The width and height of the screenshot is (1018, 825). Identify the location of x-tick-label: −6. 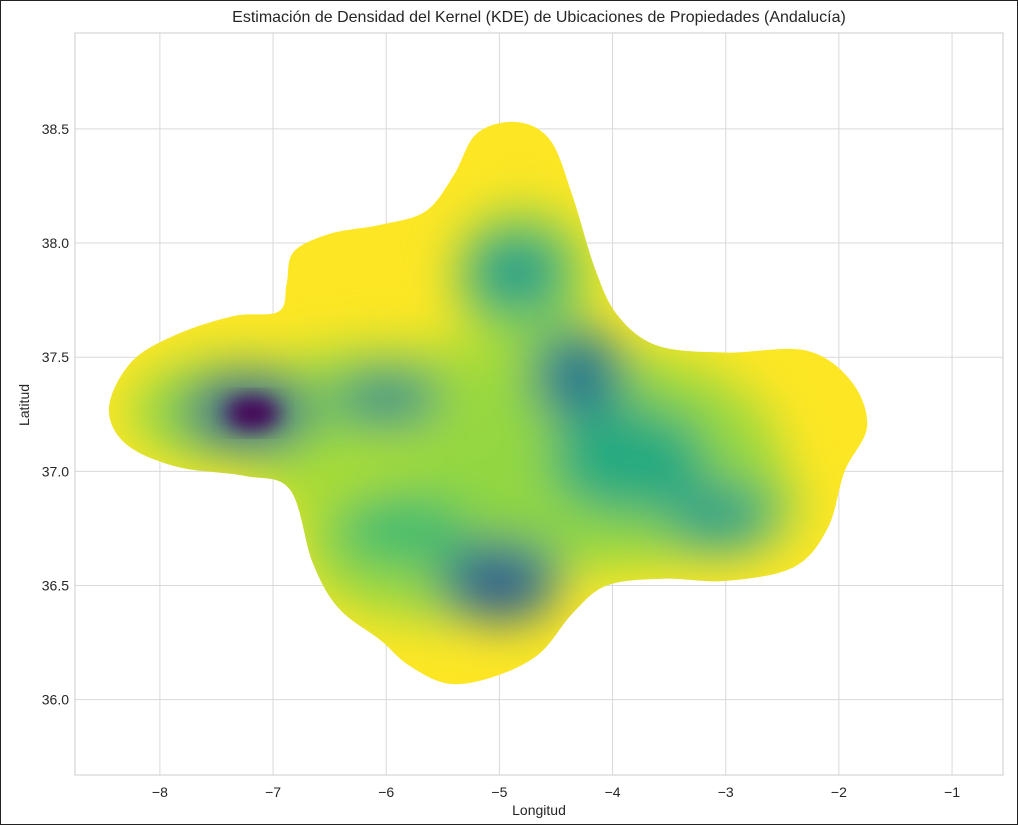
(386, 792).